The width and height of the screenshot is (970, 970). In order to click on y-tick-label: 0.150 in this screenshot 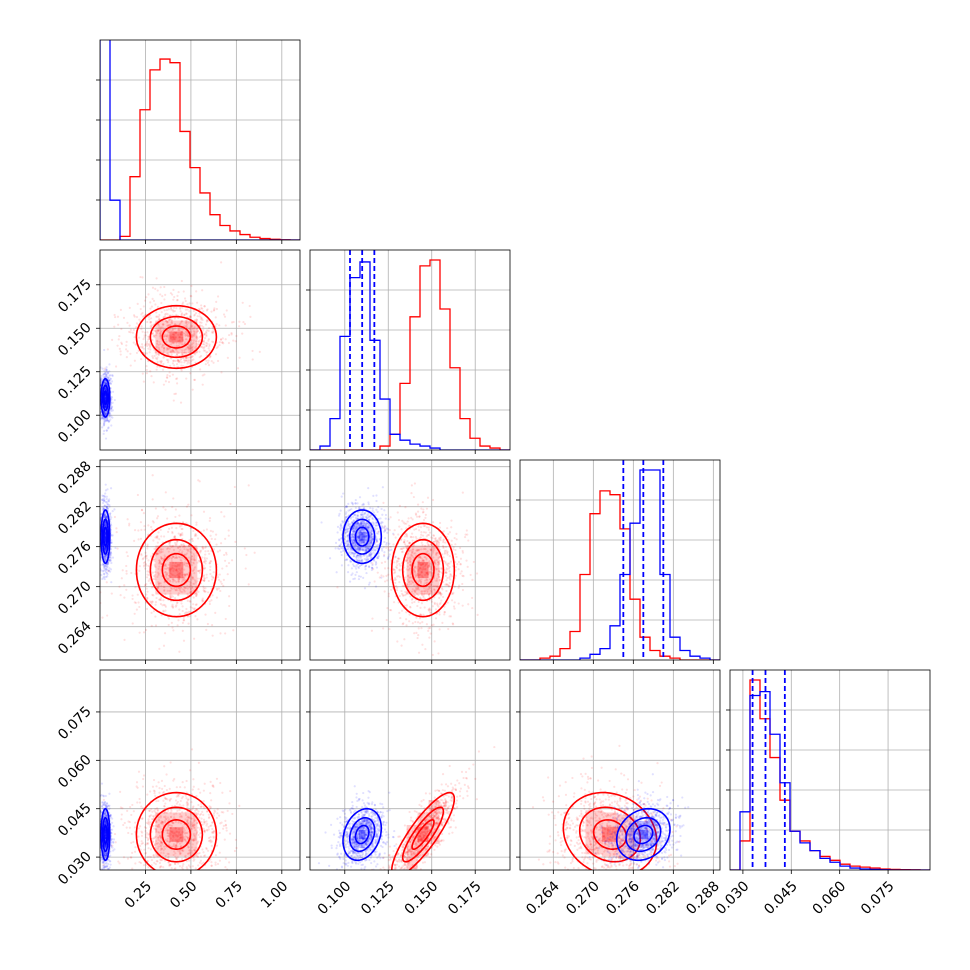, I will do `click(75, 340)`.